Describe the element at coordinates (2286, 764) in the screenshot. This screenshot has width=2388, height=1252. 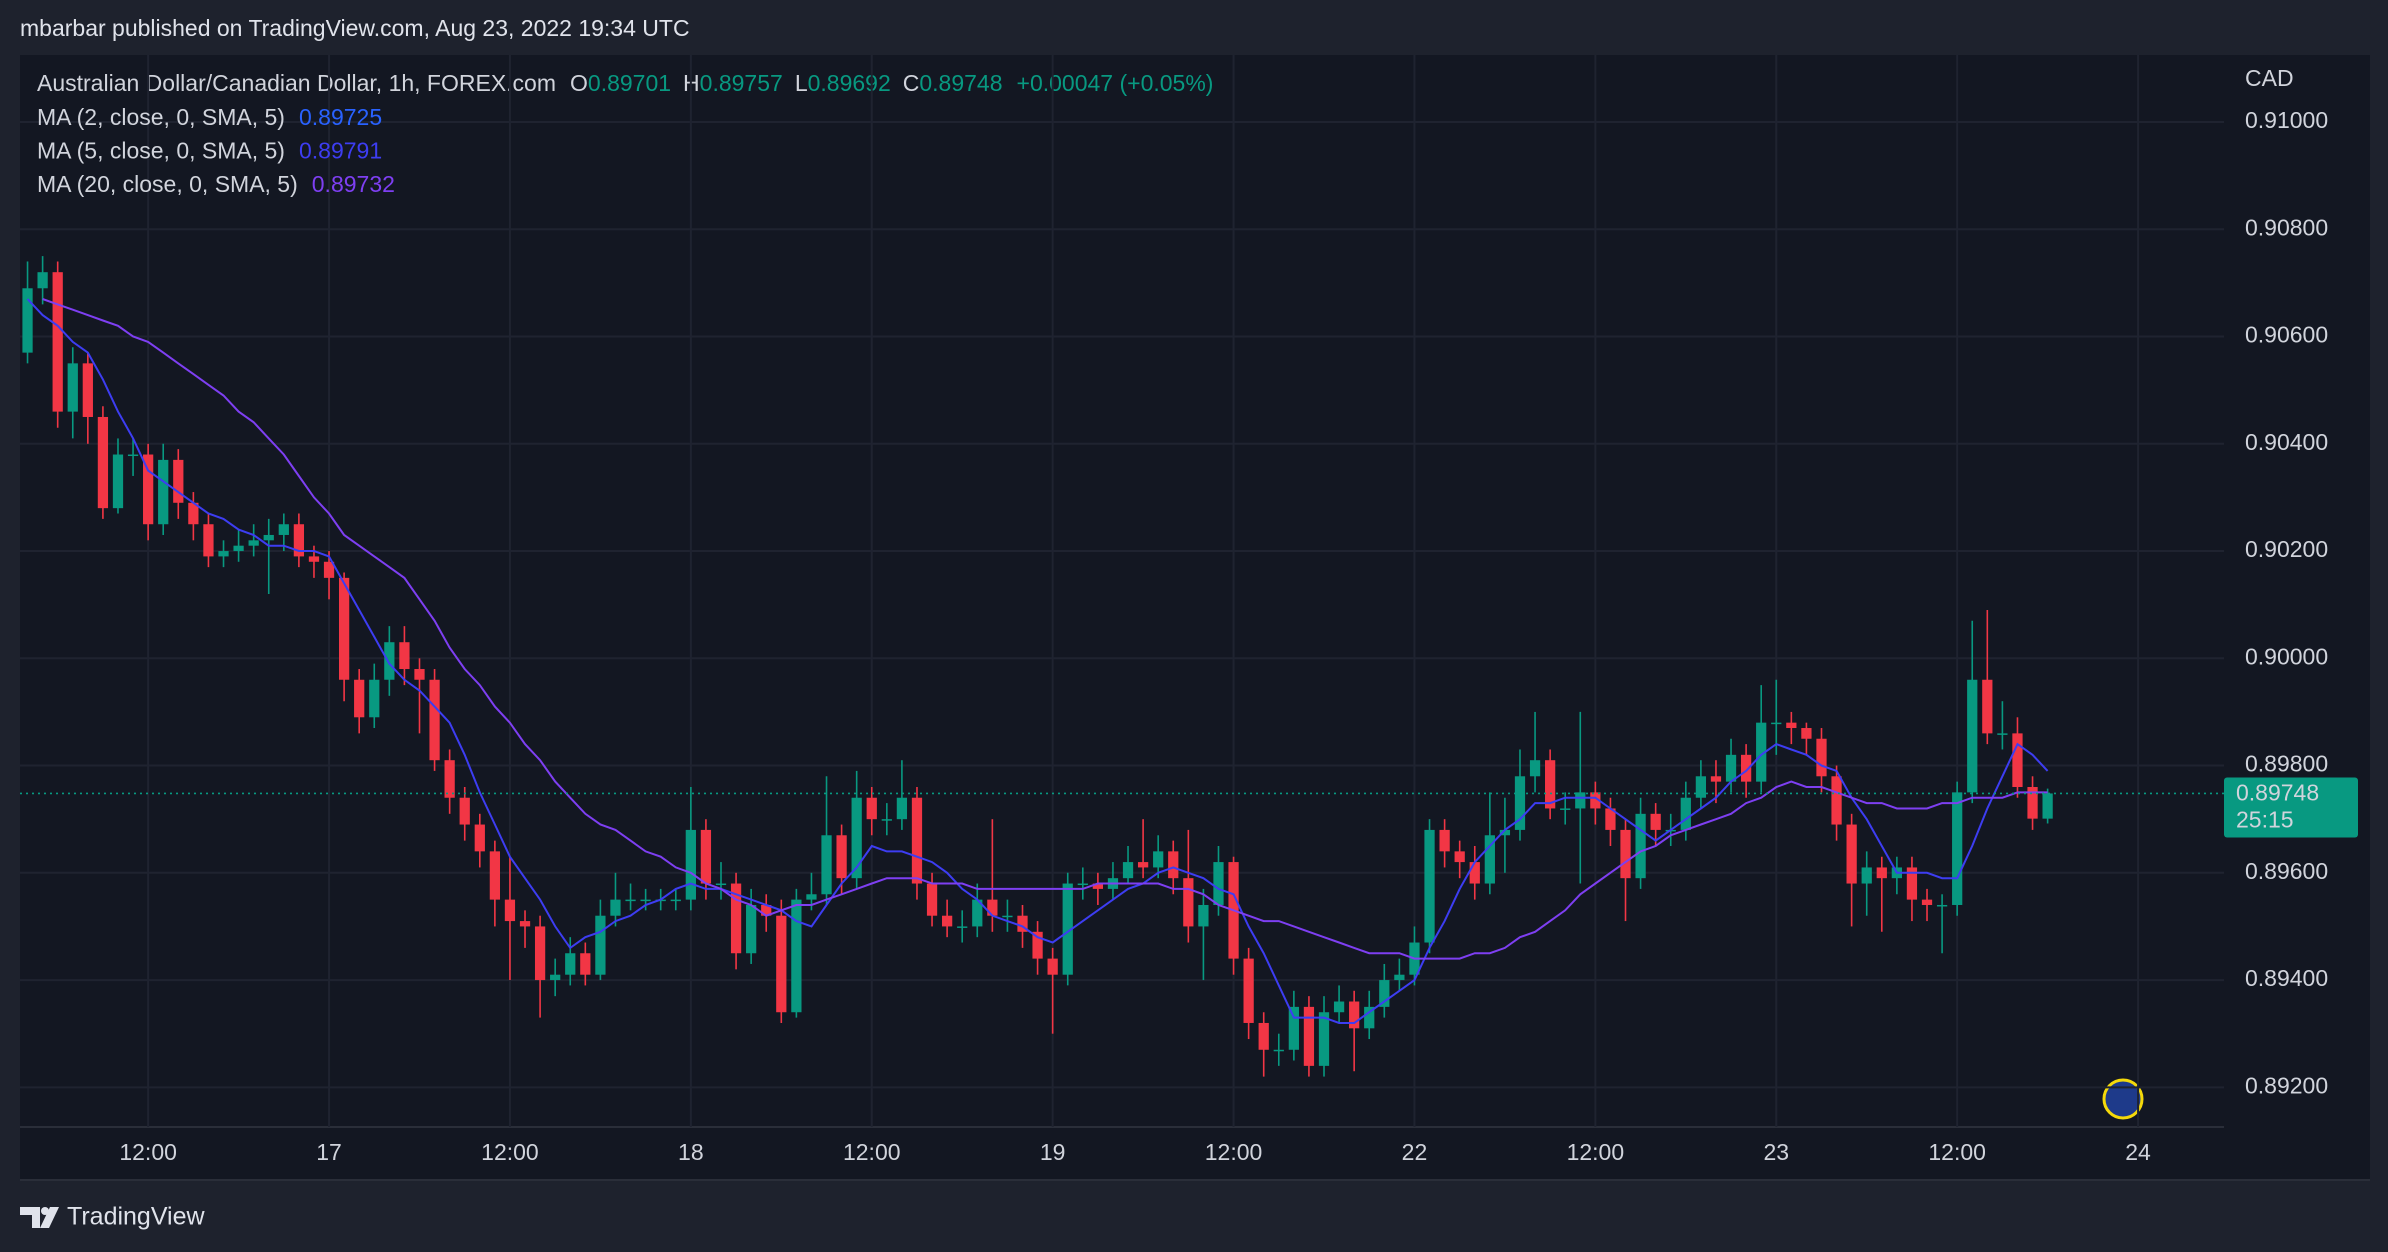
I see `y-tick-label: 0.89800` at that location.